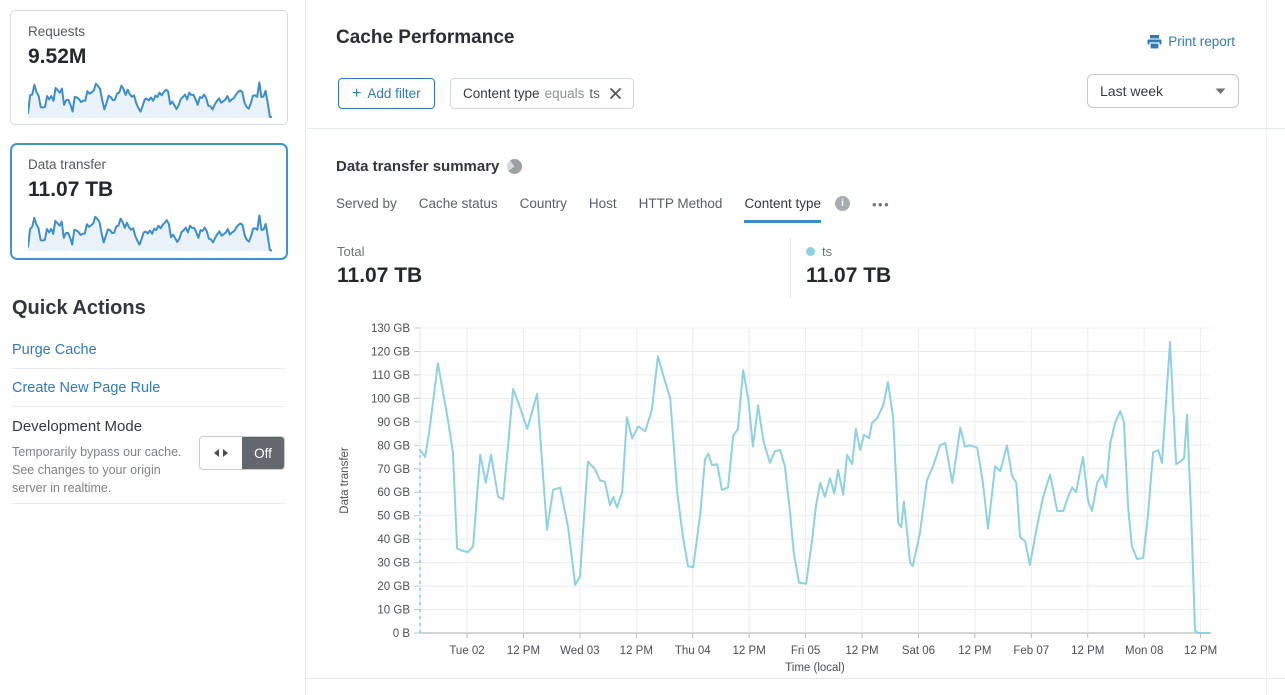  What do you see at coordinates (805, 651) in the screenshot?
I see `svg-text: Fri 05` at bounding box center [805, 651].